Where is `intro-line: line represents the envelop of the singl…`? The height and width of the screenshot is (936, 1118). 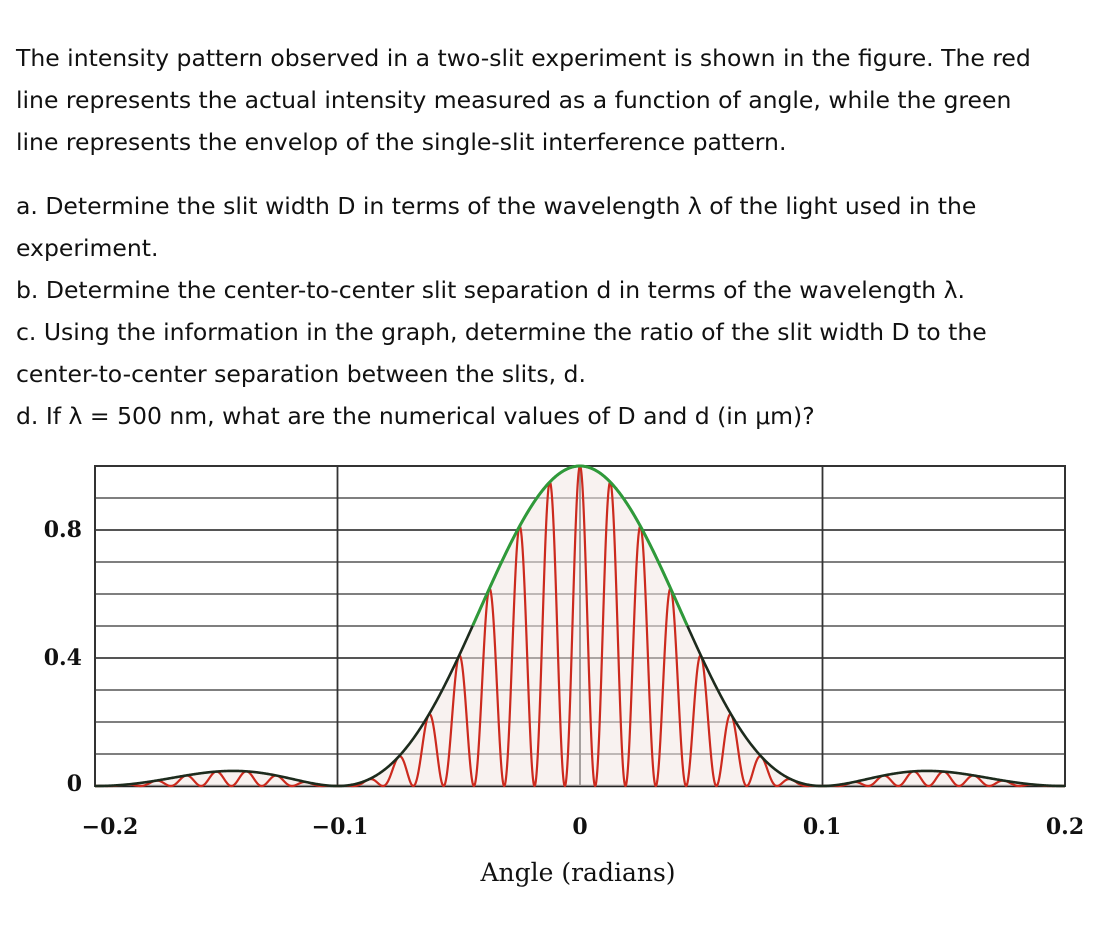
intro-line: line represents the envelop of the singl… is located at coordinates (401, 142).